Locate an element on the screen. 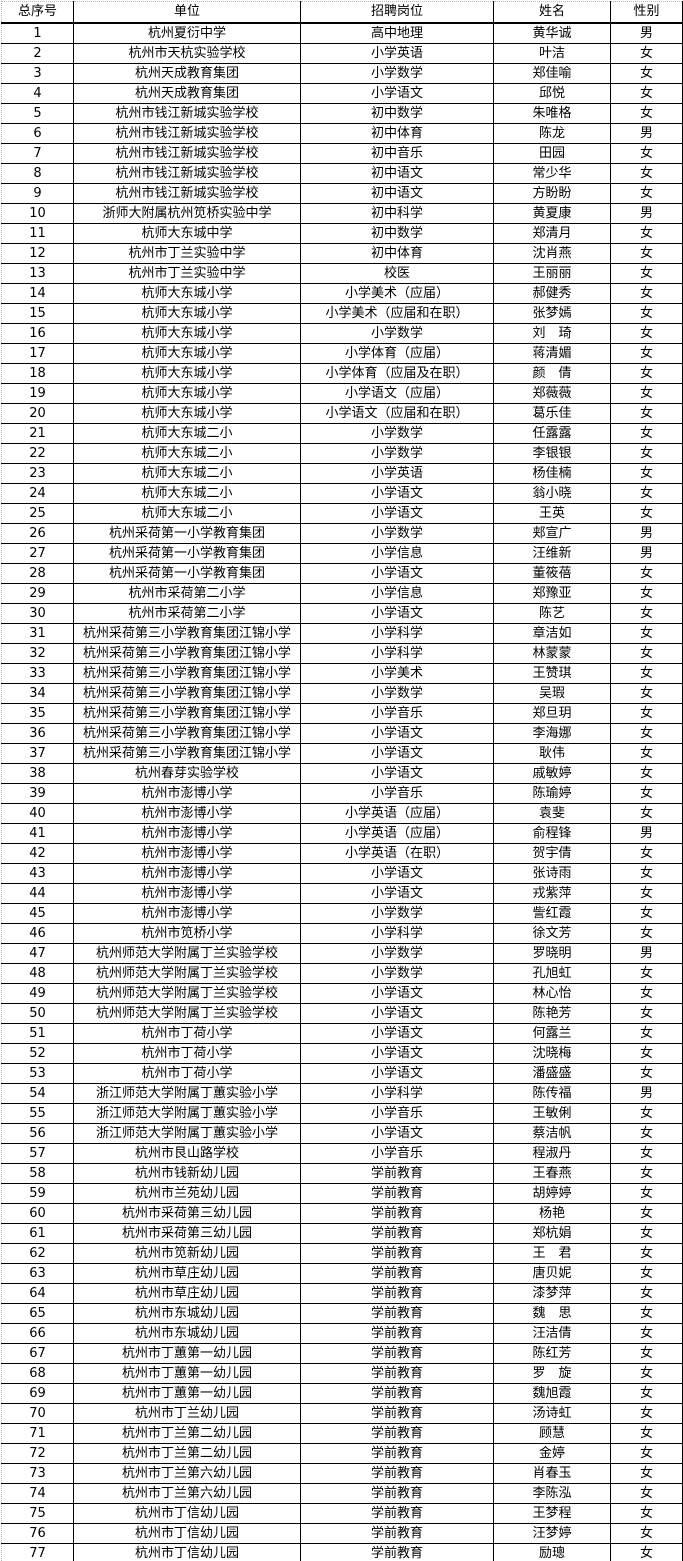 The width and height of the screenshot is (683, 1561). cell-serial: 15 is located at coordinates (37, 313).